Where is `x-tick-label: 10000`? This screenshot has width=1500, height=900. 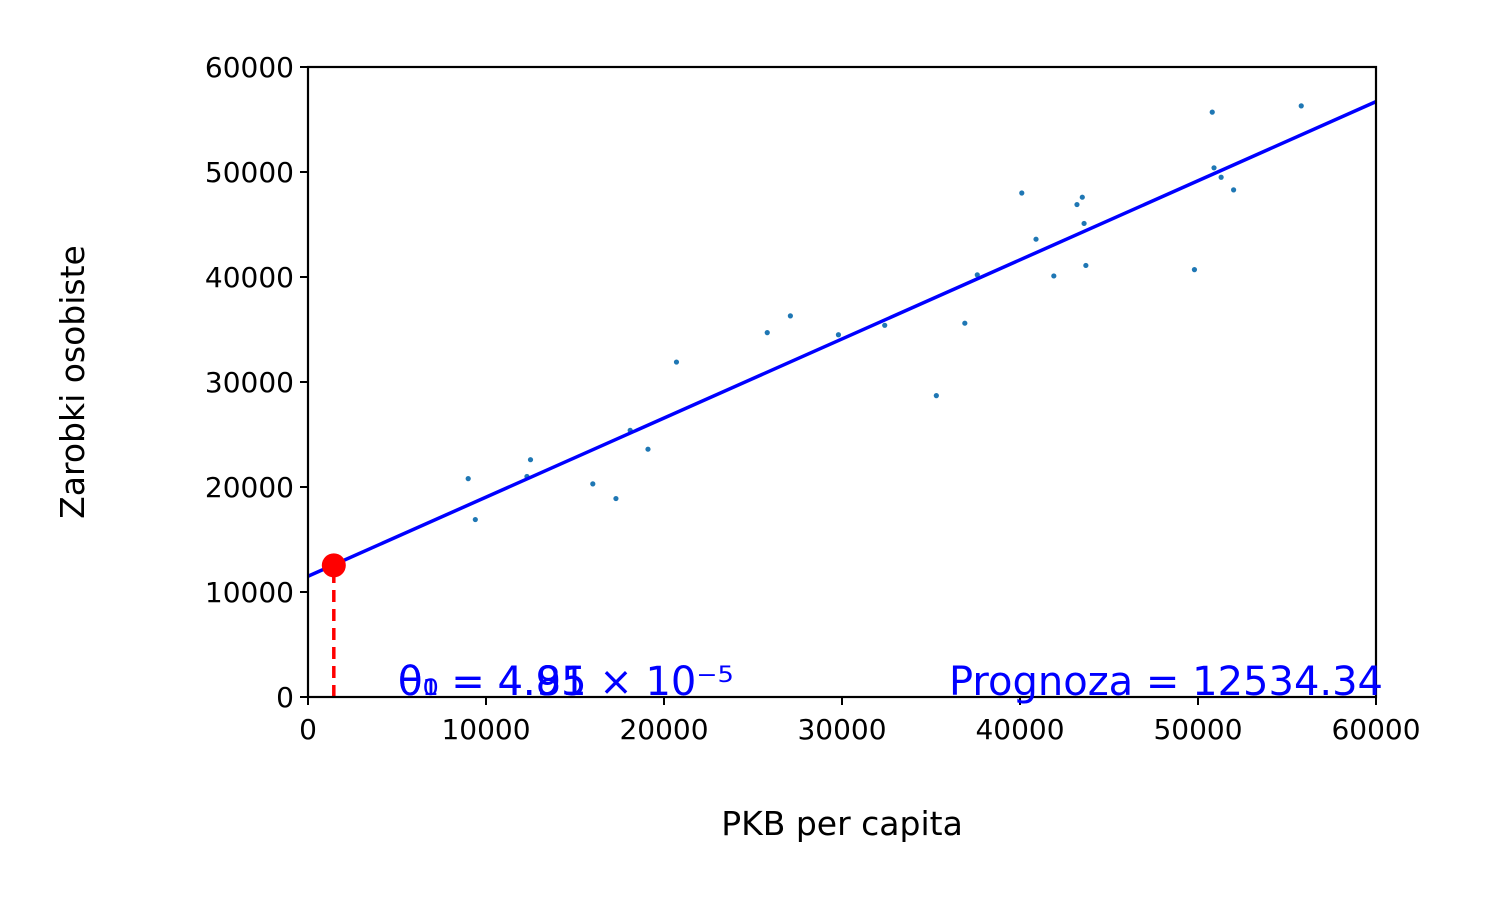
x-tick-label: 10000 is located at coordinates (485, 729).